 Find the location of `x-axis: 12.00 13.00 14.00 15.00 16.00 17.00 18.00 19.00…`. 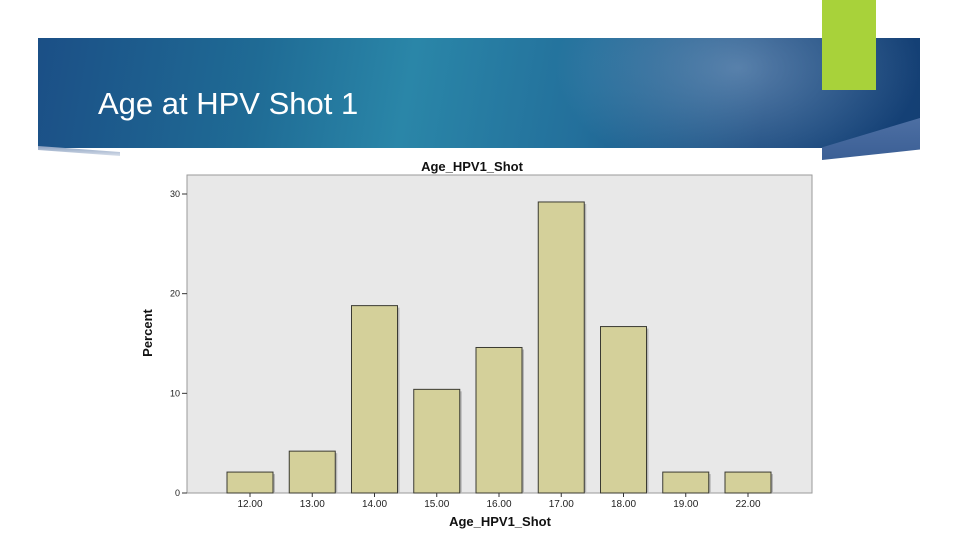

x-axis: 12.00 13.00 14.00 15.00 16.00 17.00 18.00 19.00… is located at coordinates (499, 501).